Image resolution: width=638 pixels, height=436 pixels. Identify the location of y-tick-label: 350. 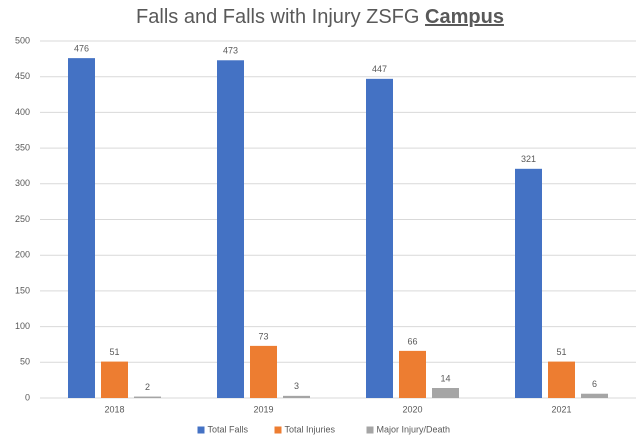
(22, 147).